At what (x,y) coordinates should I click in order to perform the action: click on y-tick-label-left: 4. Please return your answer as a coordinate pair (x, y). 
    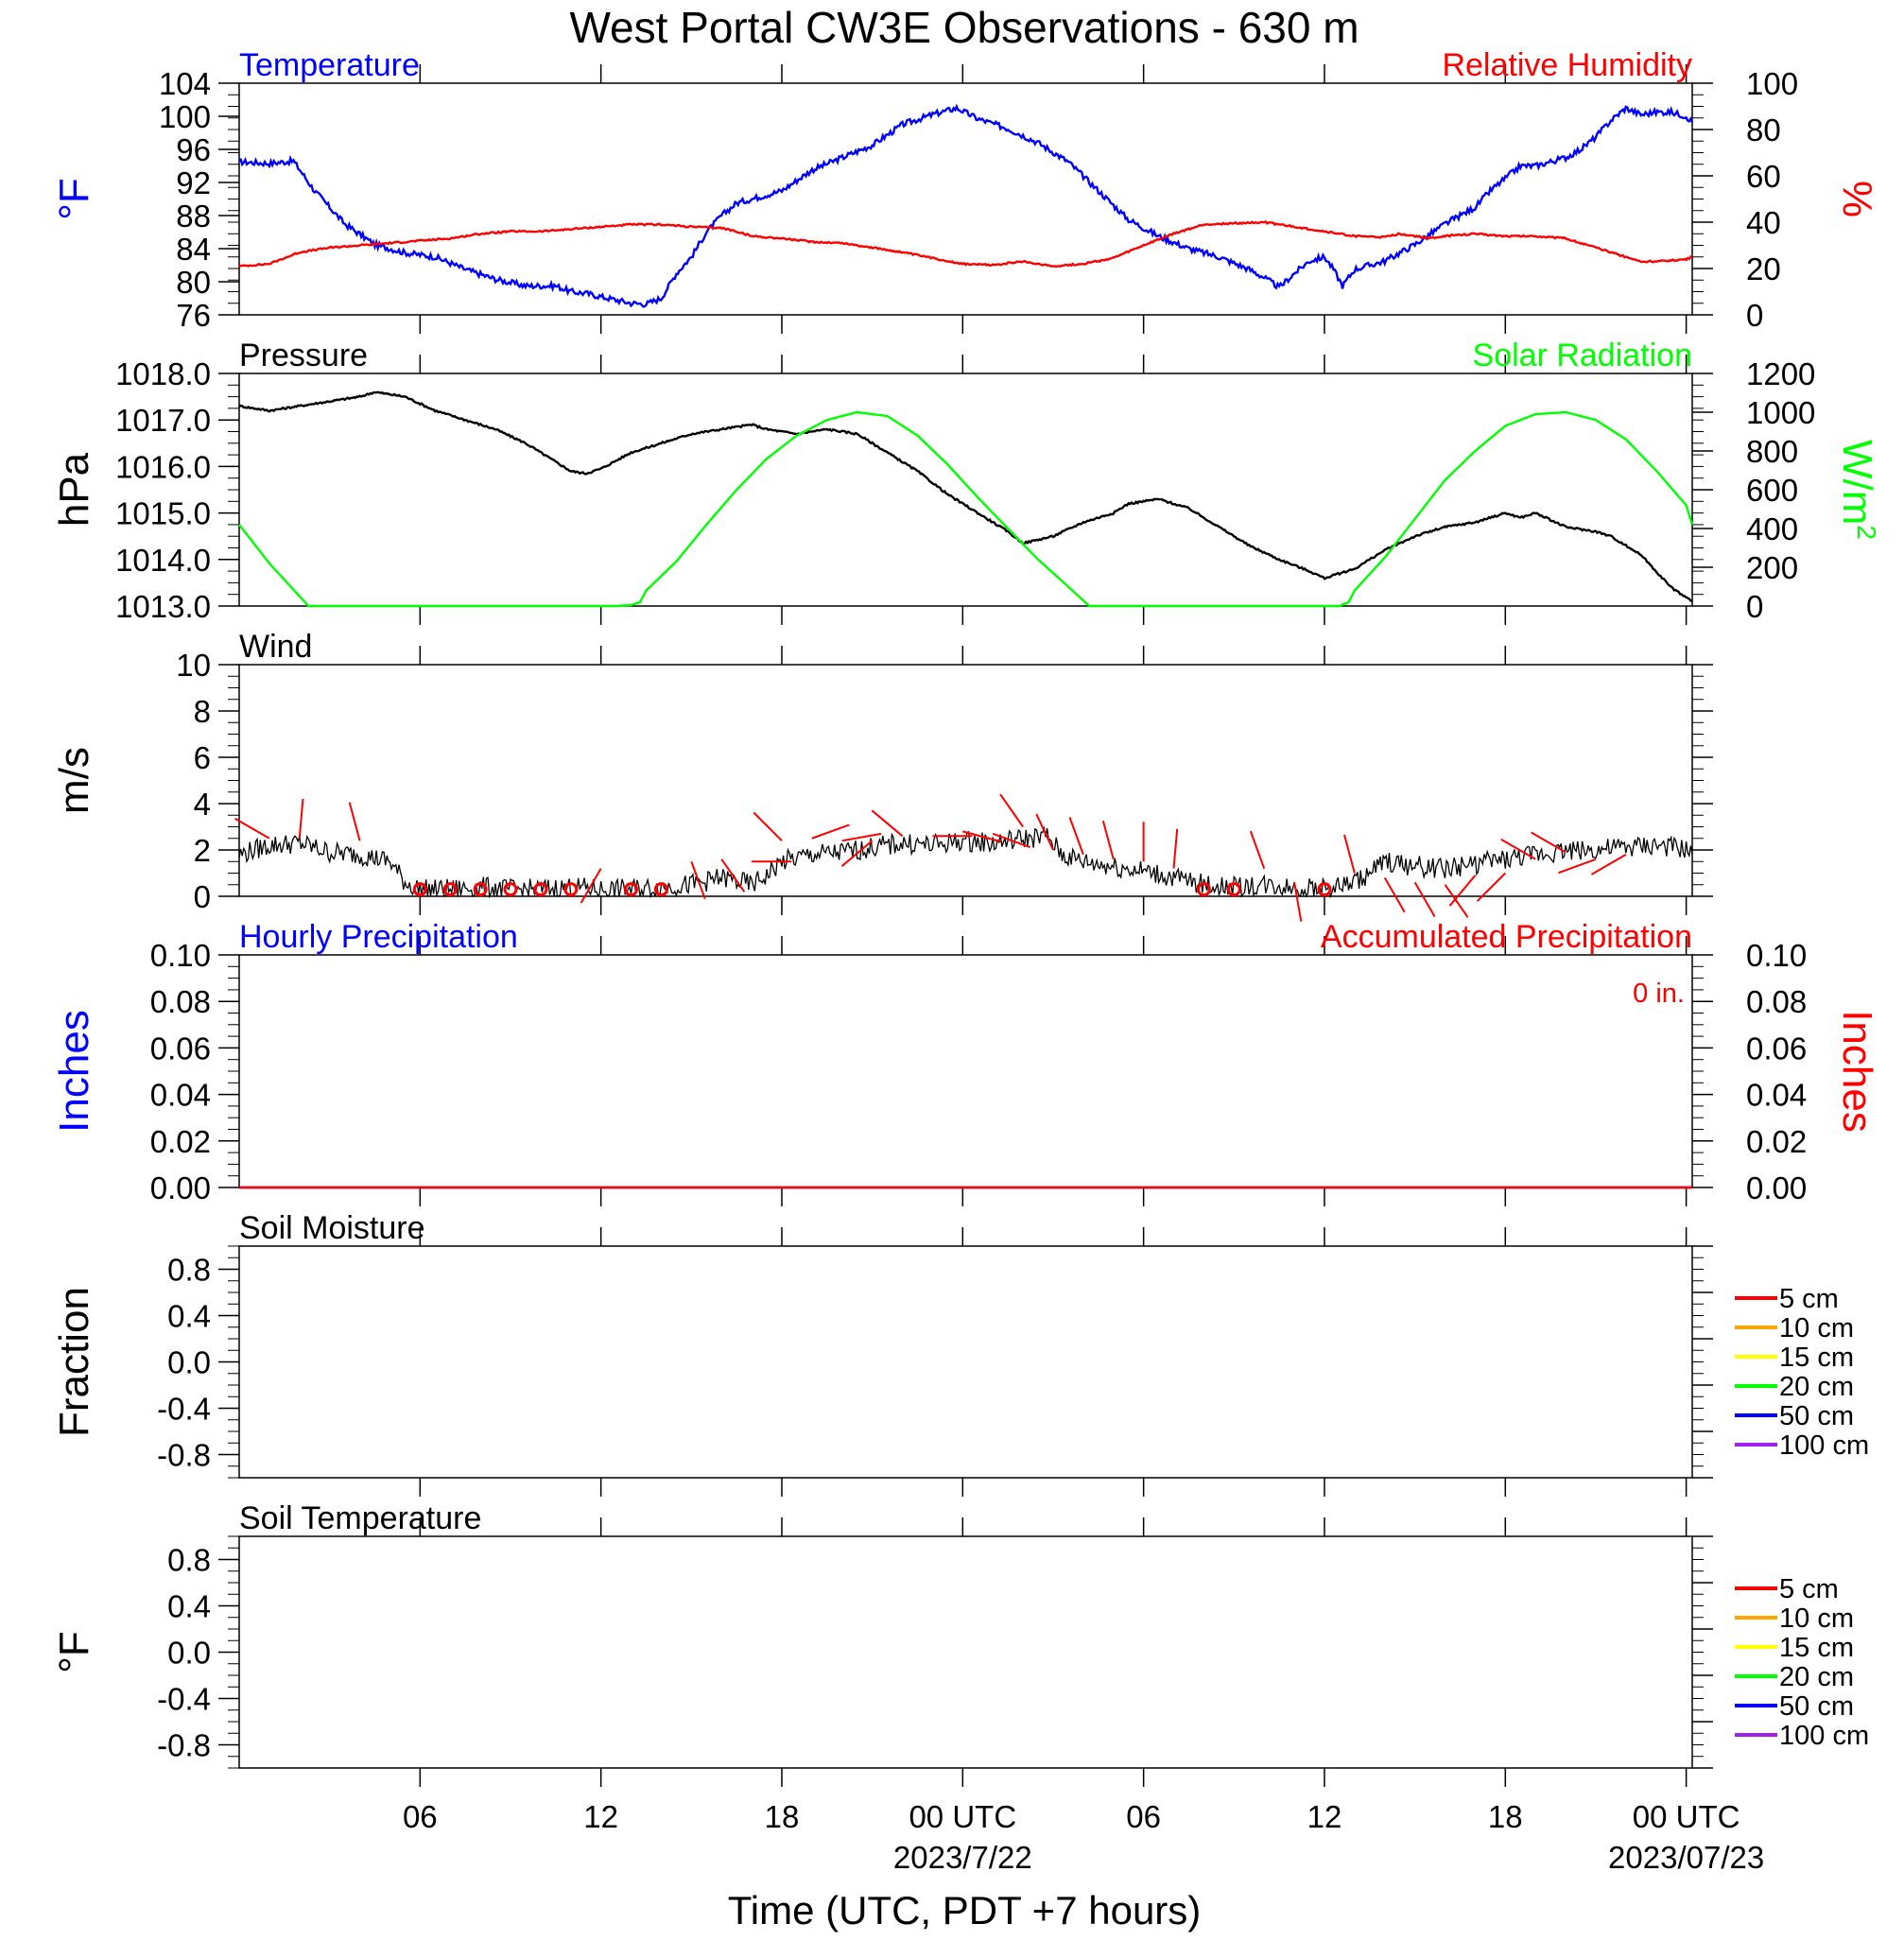
    Looking at the image, I should click on (202, 805).